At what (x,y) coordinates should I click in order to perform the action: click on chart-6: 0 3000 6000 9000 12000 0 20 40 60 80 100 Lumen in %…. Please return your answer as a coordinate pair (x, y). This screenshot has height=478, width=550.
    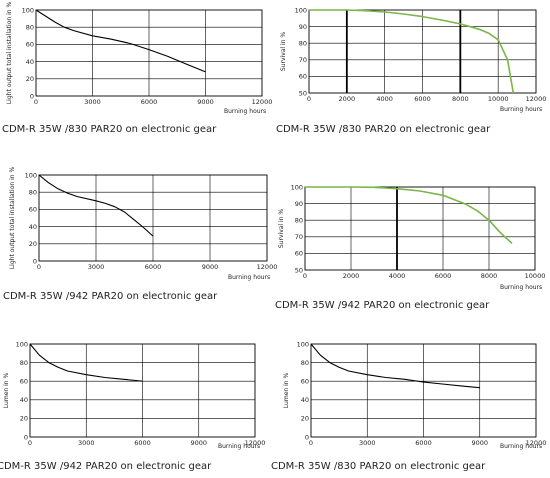
    Looking at the image, I should click on (408, 406).